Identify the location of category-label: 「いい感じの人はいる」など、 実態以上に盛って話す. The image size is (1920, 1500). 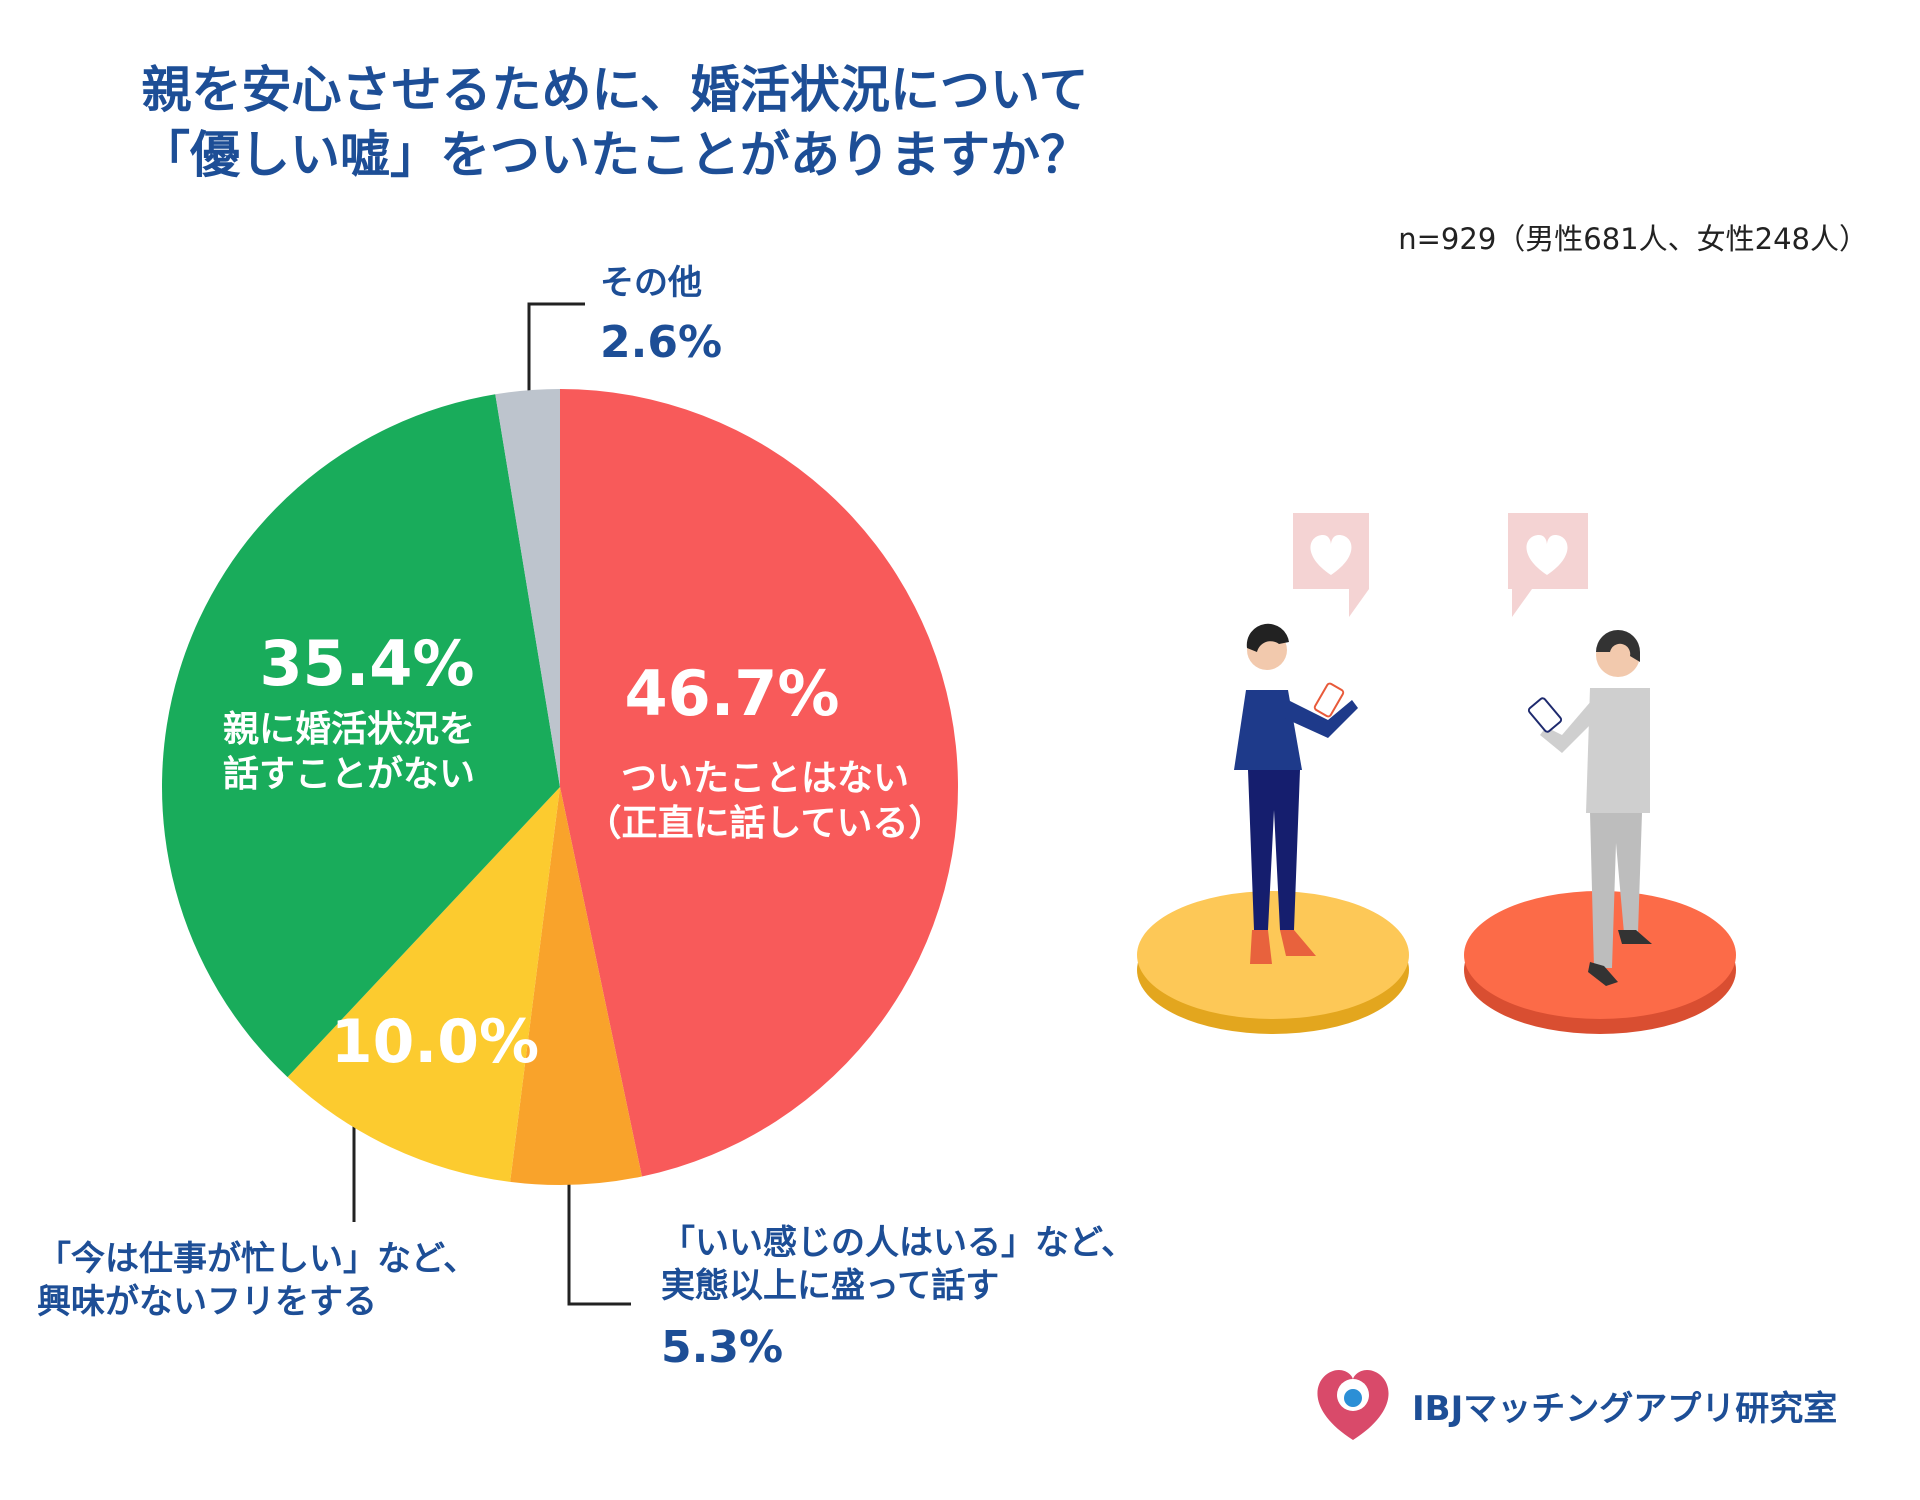
(898, 1264).